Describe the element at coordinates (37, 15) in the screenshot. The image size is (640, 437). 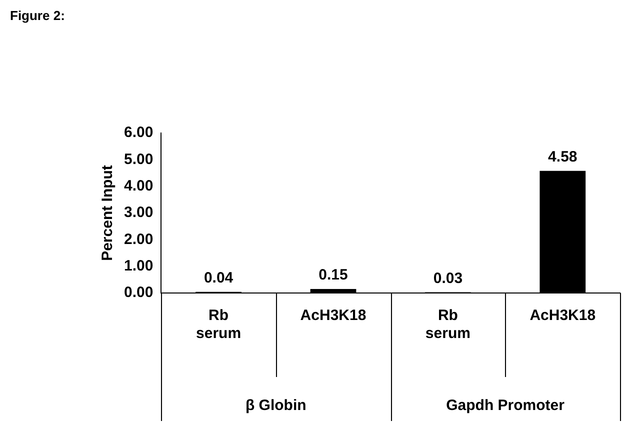
I see `text: Figure 2:` at that location.